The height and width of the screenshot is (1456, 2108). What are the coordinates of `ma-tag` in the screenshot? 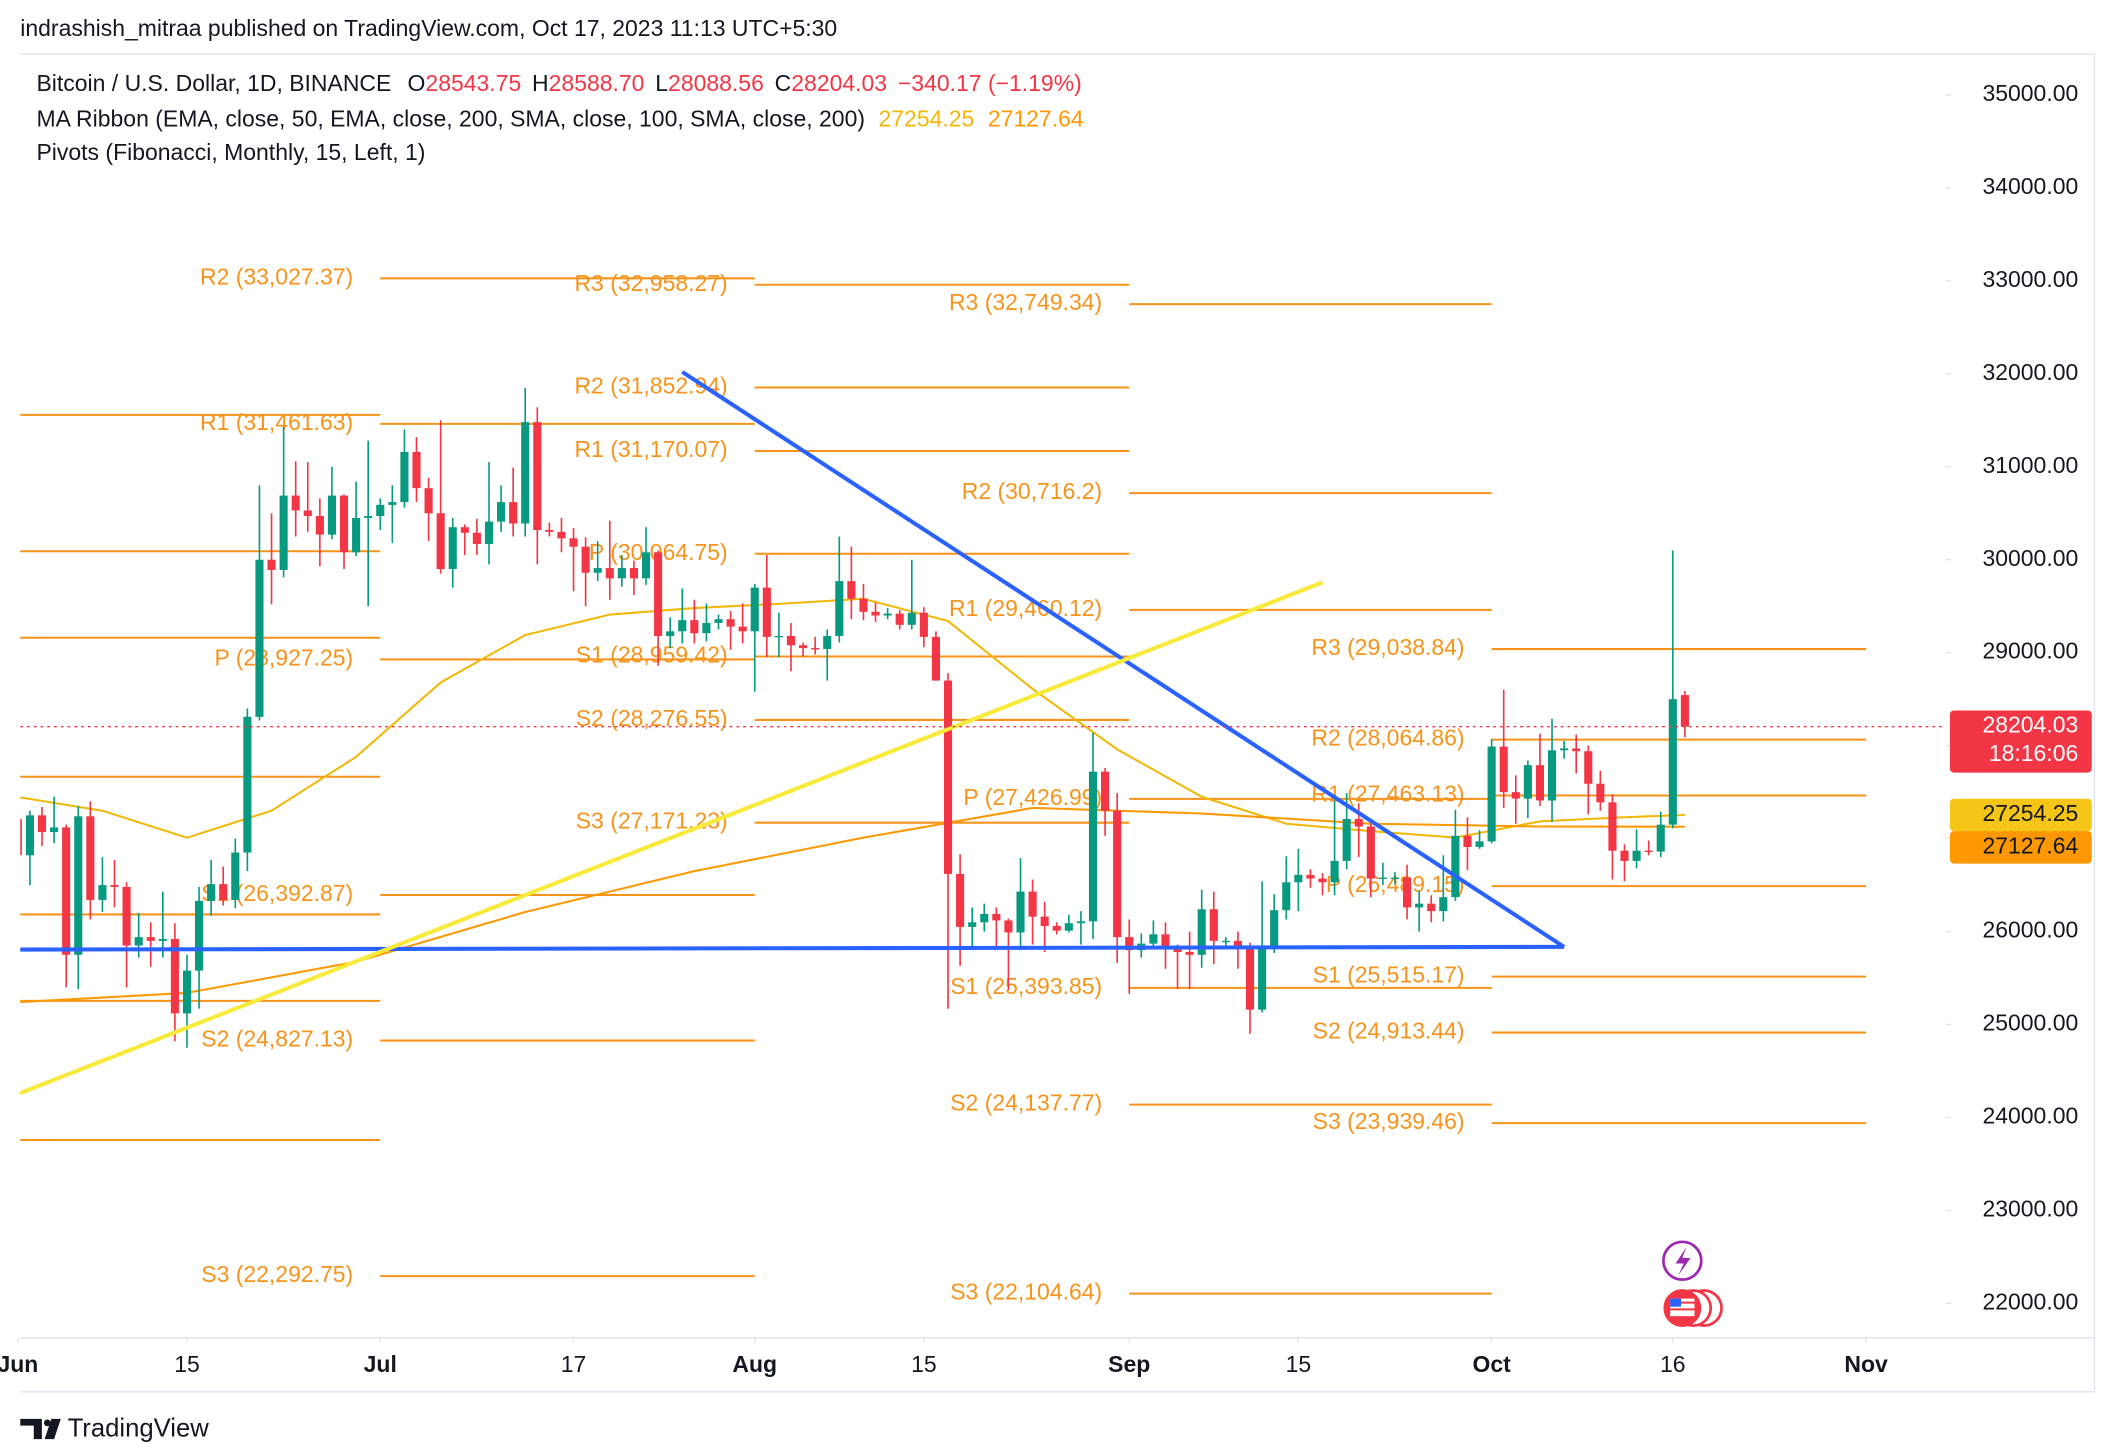 It's located at (2020, 847).